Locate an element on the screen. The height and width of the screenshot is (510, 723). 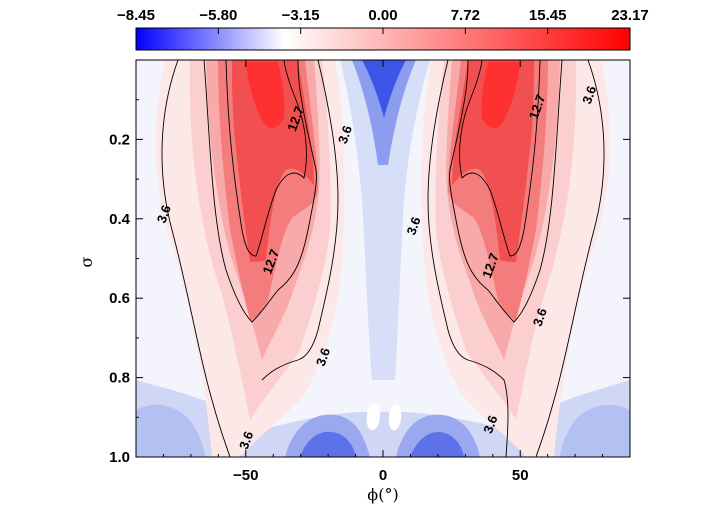
y-tick-label: 0.6 is located at coordinates (119, 298).